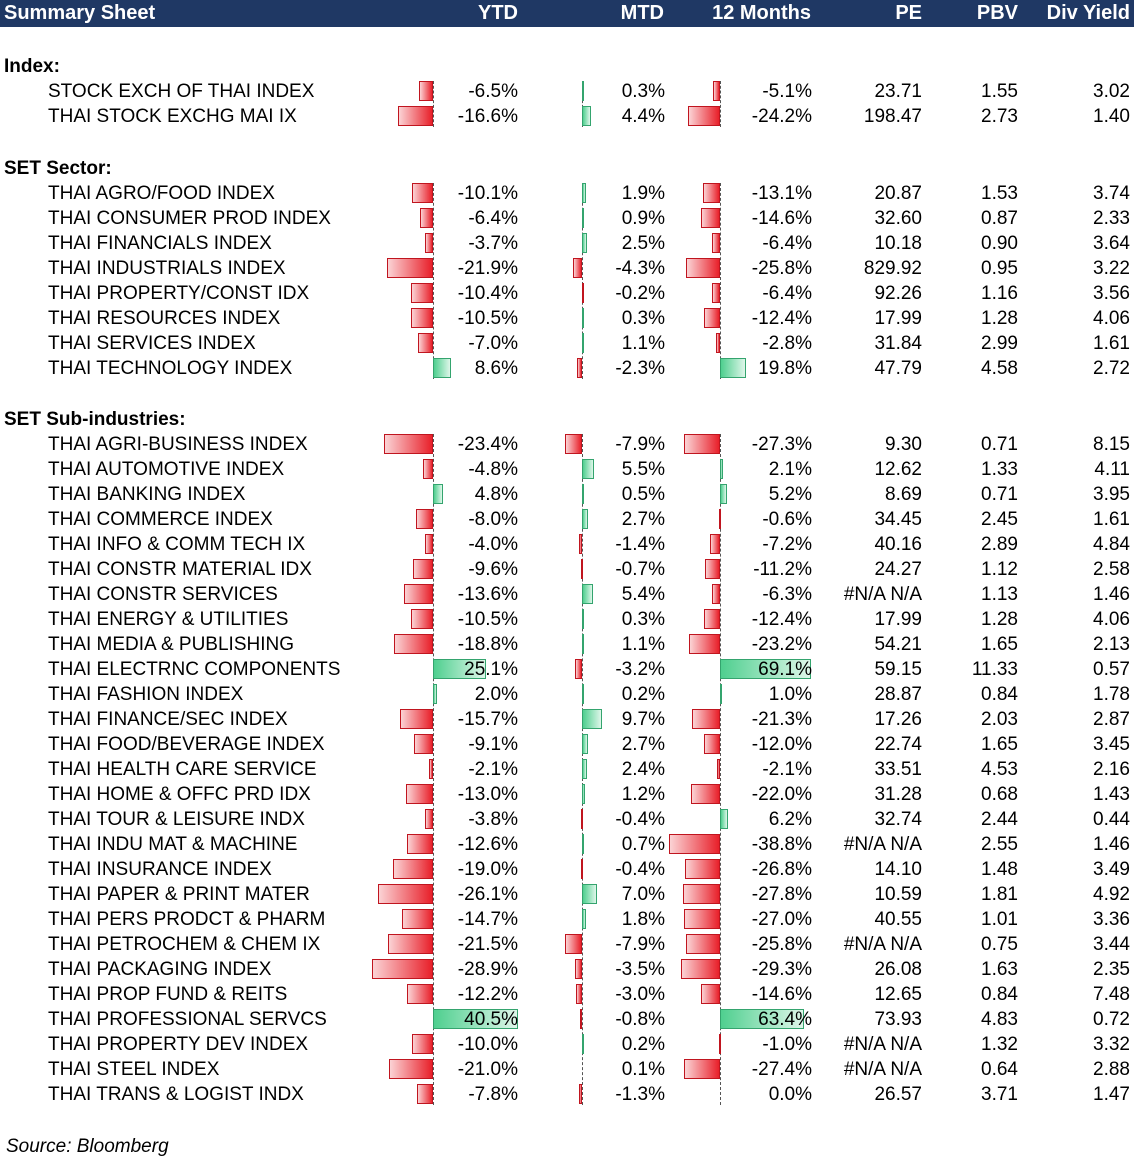 This screenshot has width=1134, height=1160. What do you see at coordinates (161, 193) in the screenshot?
I see `index-name: THAI AGRO/FOOD INDEX` at bounding box center [161, 193].